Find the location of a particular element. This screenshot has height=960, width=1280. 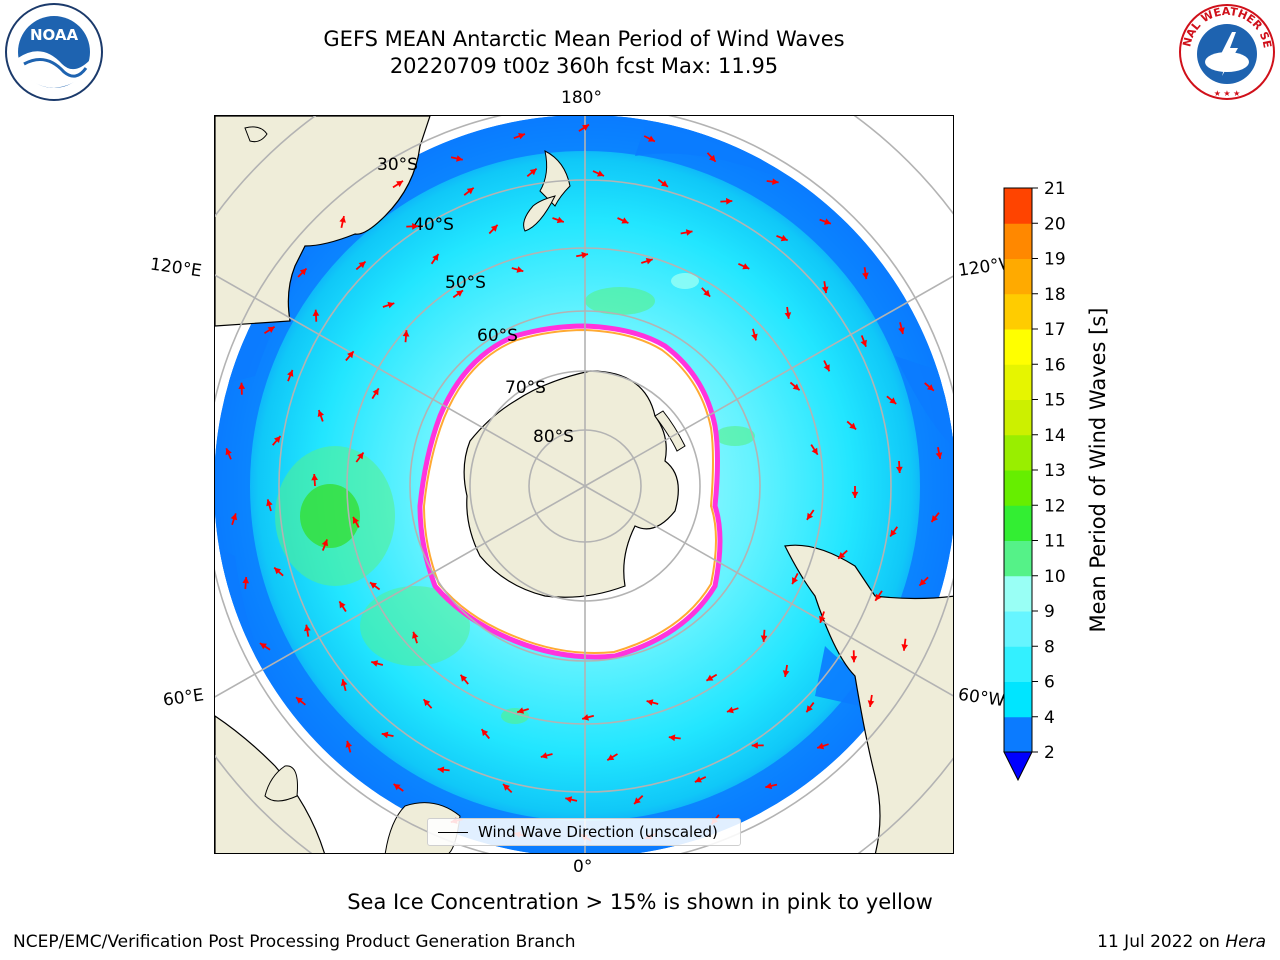

legend-line-swatch is located at coordinates (453, 832).